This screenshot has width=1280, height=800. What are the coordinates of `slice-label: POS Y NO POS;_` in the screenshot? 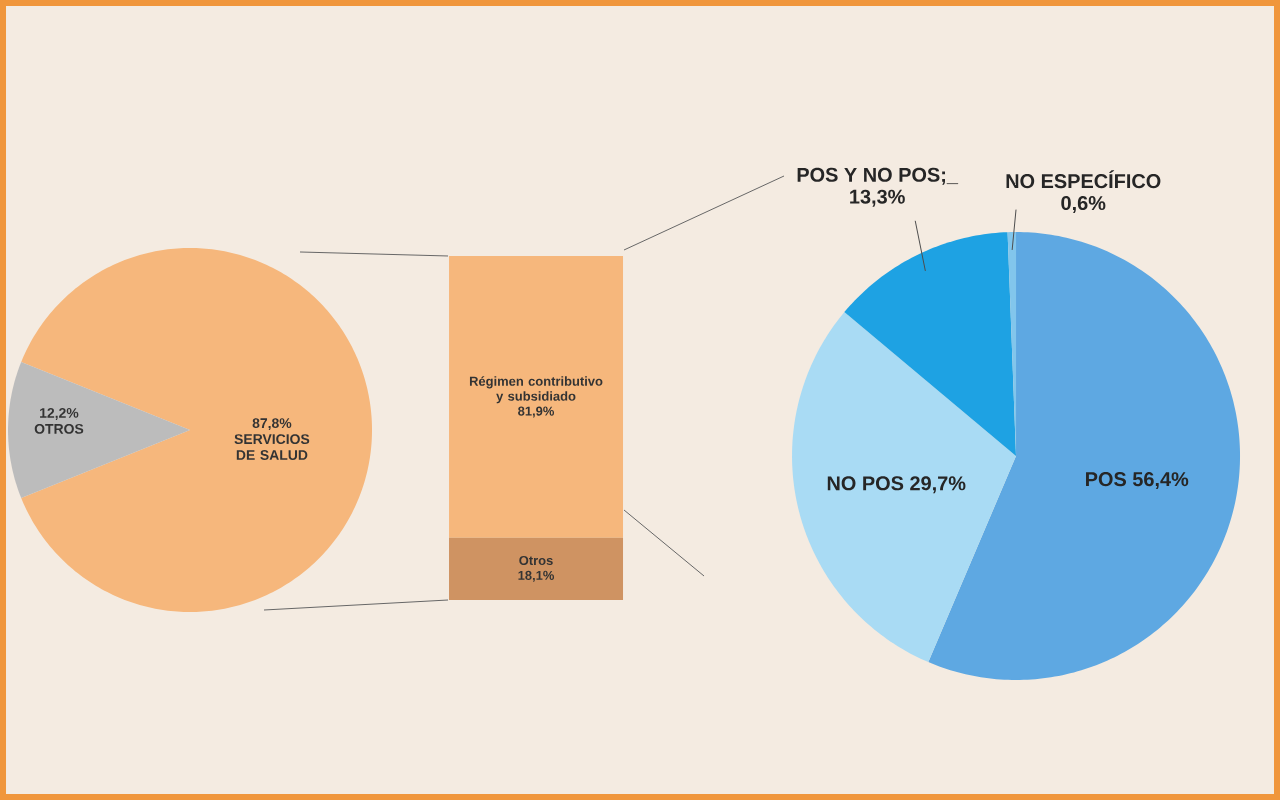 It's located at (878, 176).